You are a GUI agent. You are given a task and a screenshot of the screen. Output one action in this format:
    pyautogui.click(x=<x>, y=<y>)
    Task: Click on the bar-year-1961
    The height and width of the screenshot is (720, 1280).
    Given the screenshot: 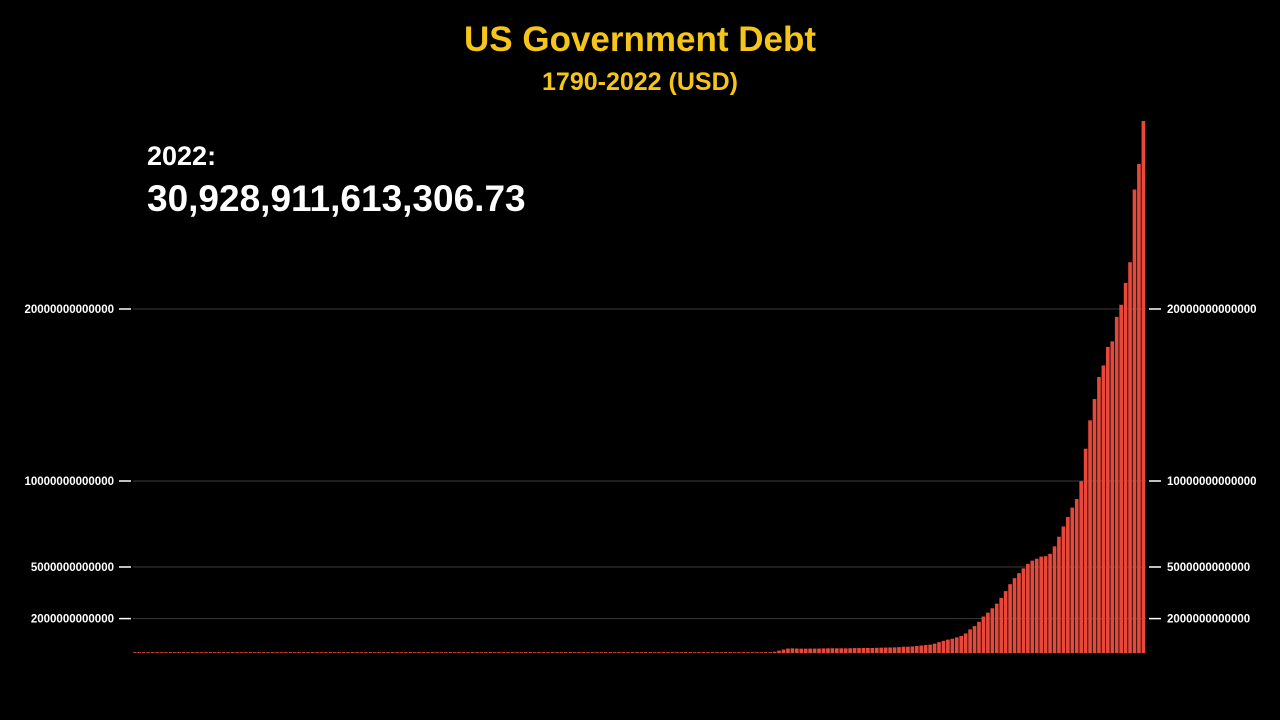 What is the action you would take?
    pyautogui.click(x=894, y=650)
    